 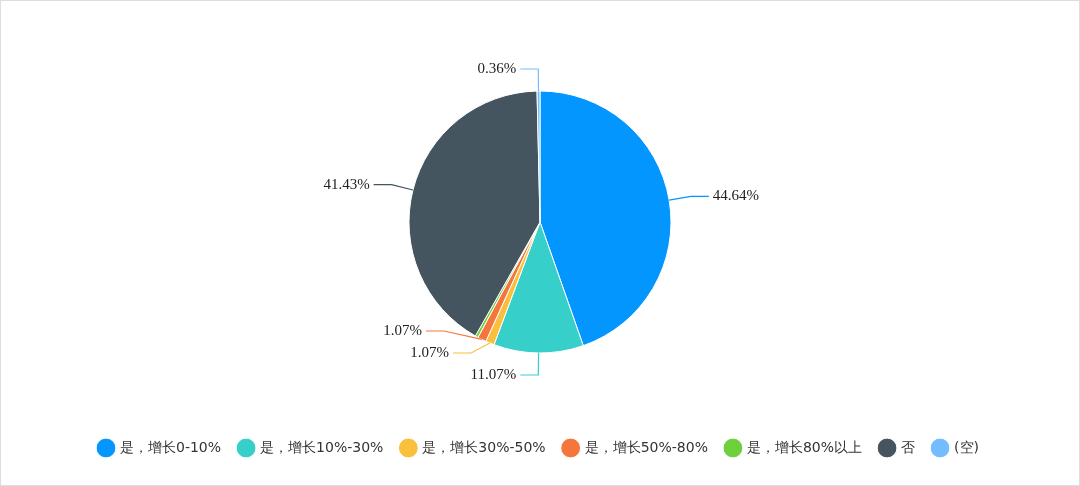 What do you see at coordinates (736, 195) in the screenshot?
I see `data-label: 44.64%` at bounding box center [736, 195].